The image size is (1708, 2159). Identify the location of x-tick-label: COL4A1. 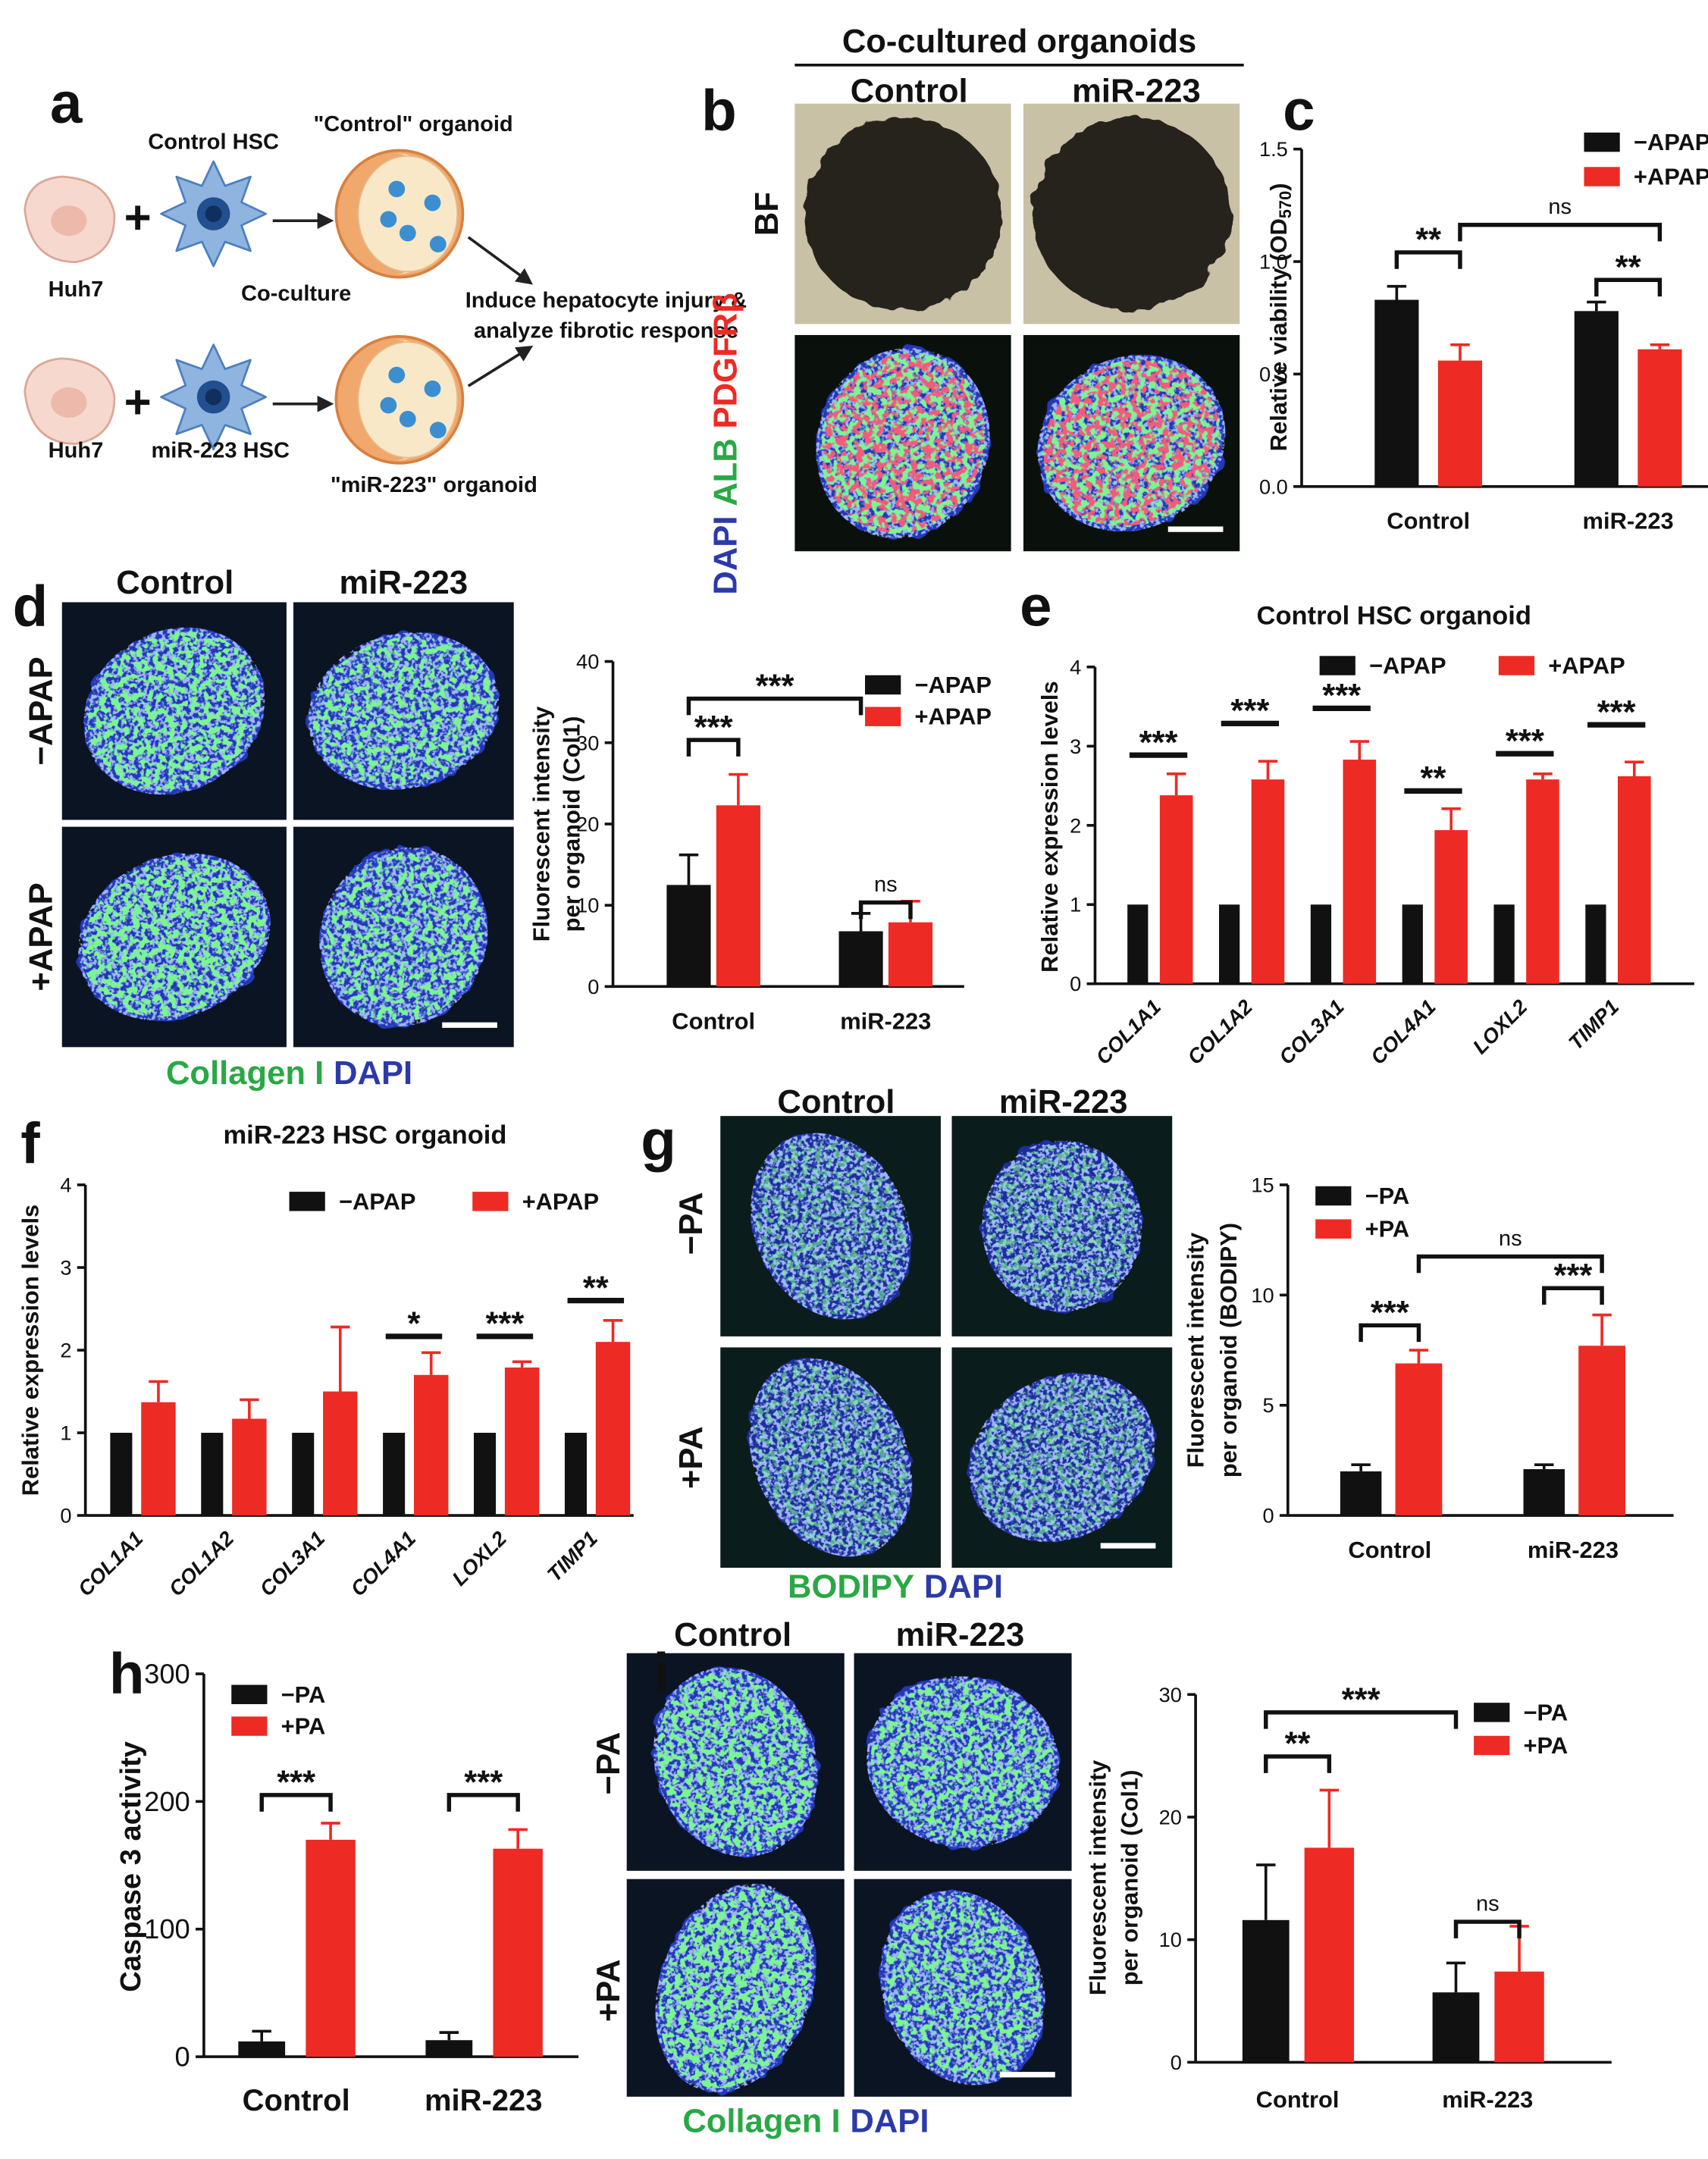
(383, 1564).